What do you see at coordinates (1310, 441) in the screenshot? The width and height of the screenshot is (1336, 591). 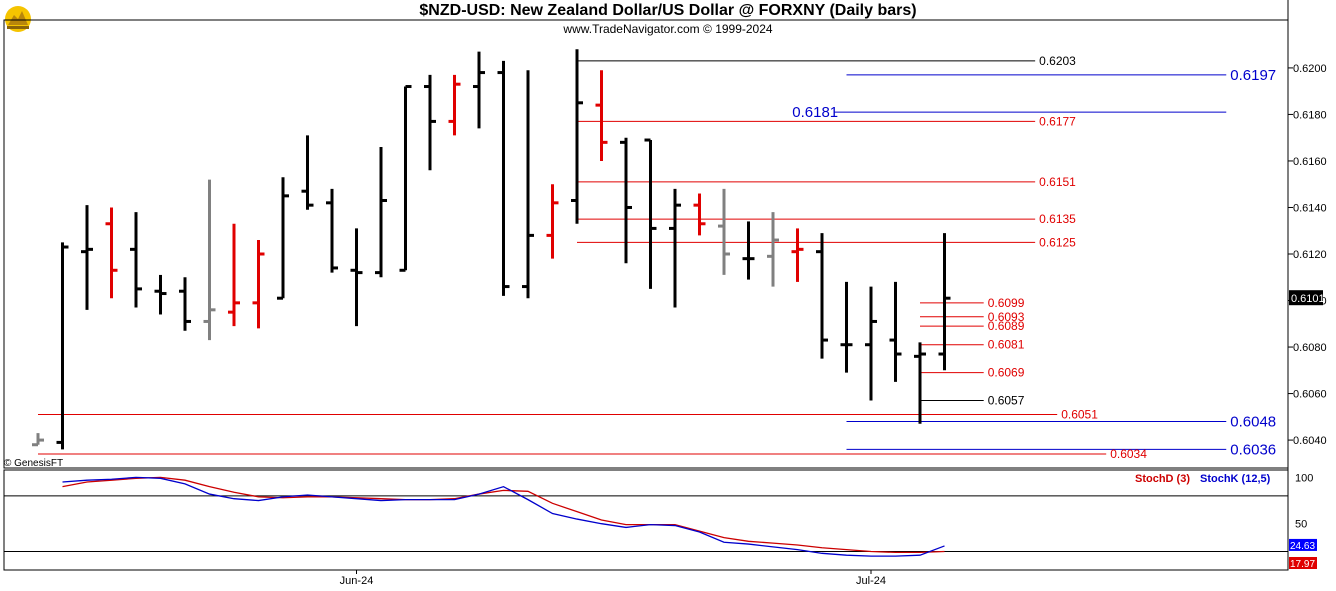 I see `price-ytick-label: 0.6040` at bounding box center [1310, 441].